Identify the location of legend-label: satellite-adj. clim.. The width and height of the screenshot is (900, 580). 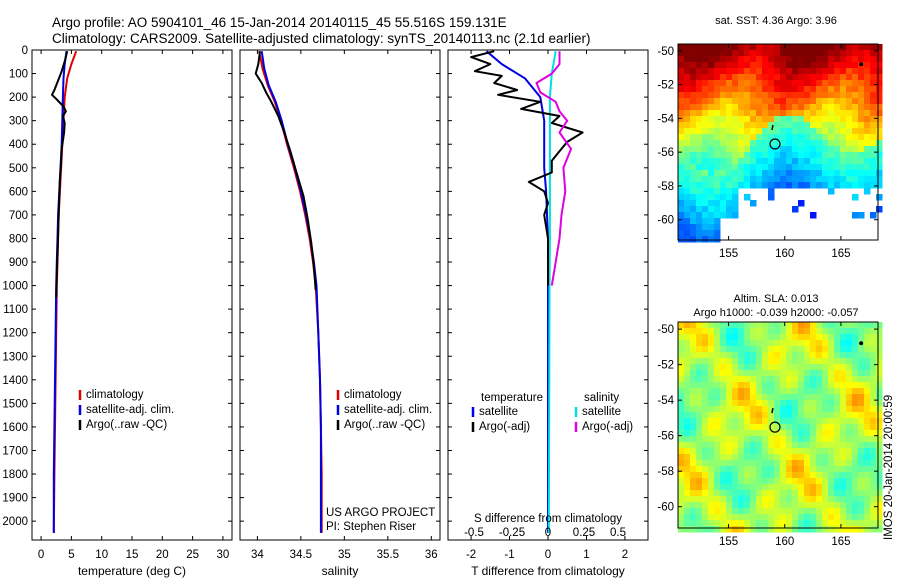
(388, 410).